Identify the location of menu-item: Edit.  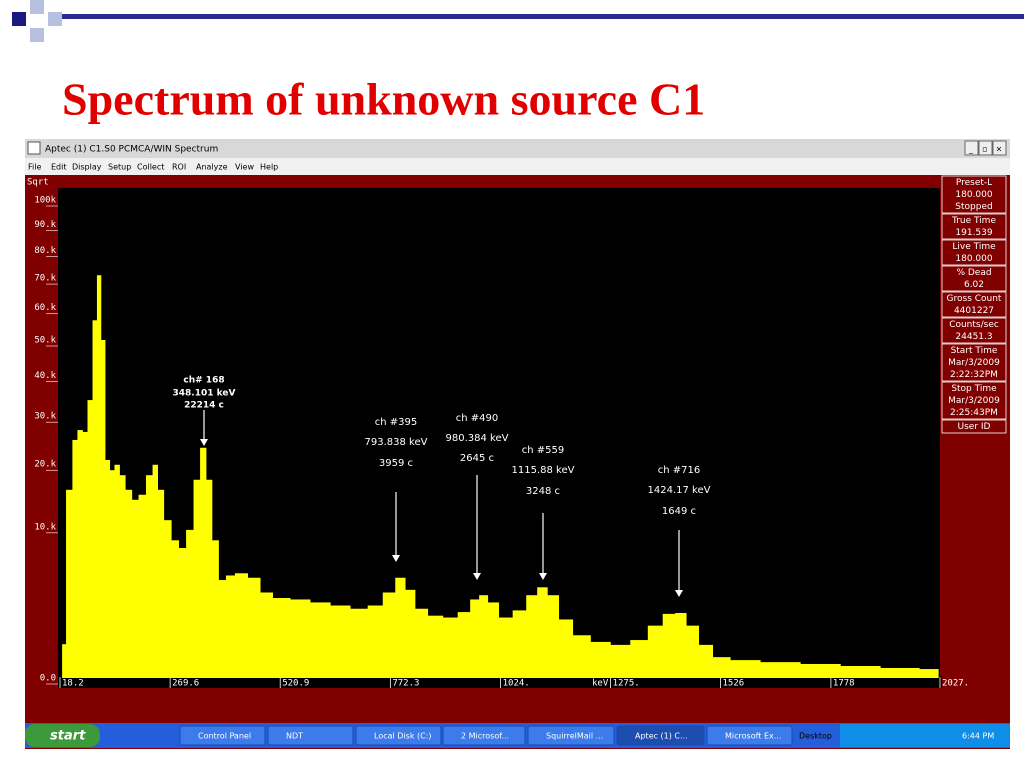
(59, 167).